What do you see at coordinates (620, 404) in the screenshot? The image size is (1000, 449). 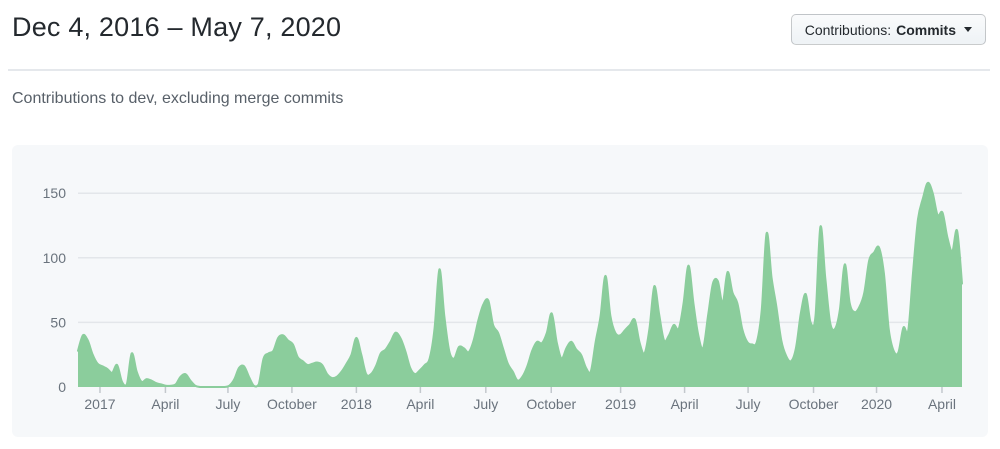 I see `x-axis-label: 2019` at bounding box center [620, 404].